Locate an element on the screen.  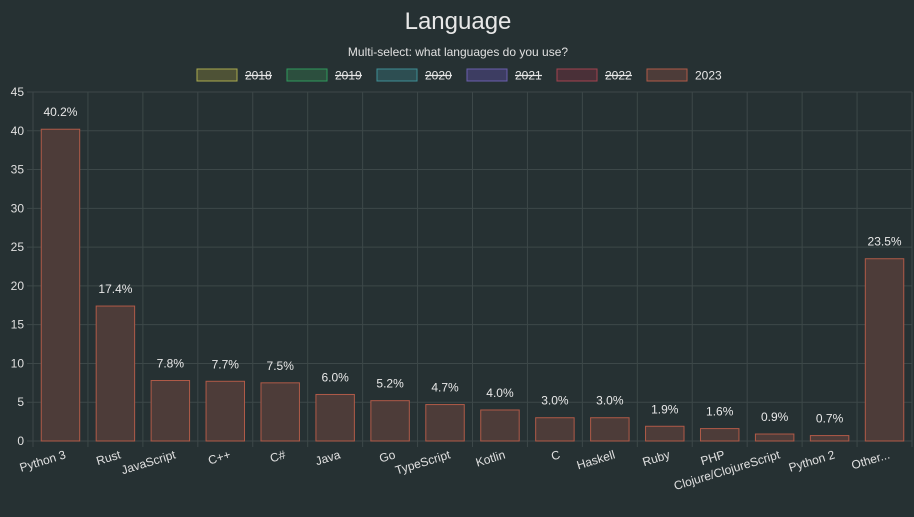
y-tick-label: 0 is located at coordinates (20, 441).